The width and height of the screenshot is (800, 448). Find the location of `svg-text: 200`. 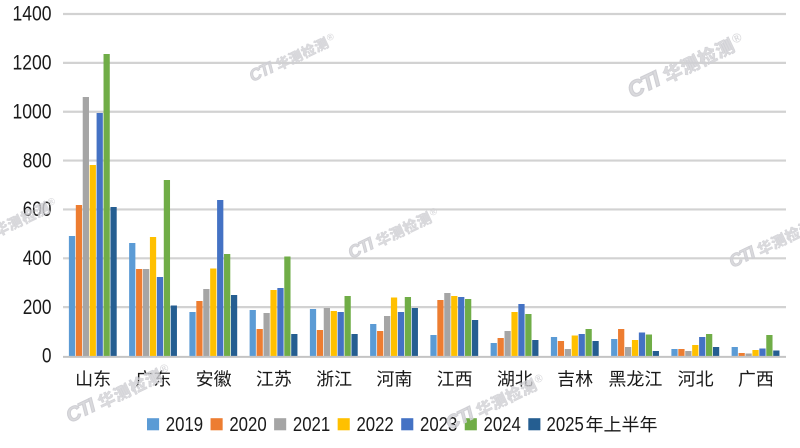

svg-text: 200 is located at coordinates (37, 307).